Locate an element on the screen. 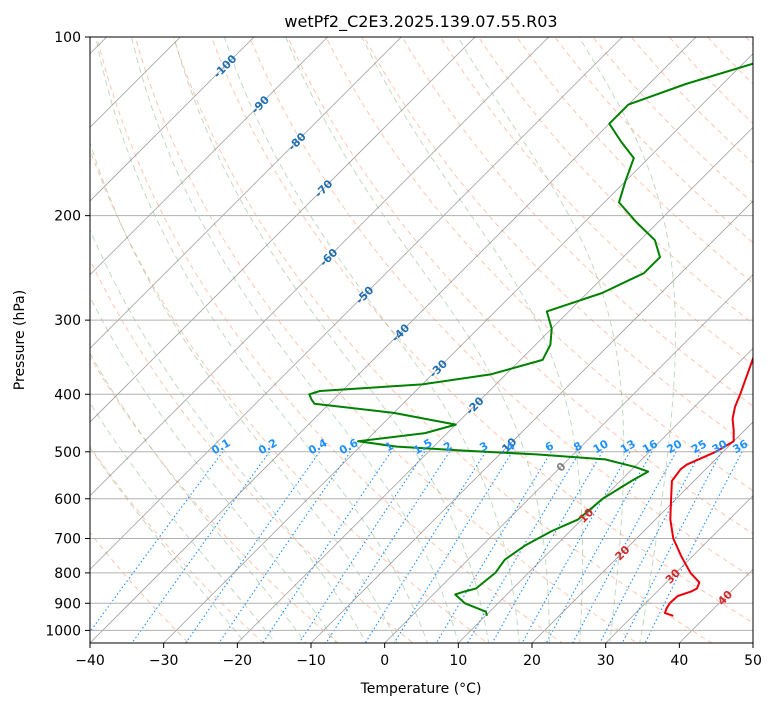 The height and width of the screenshot is (708, 775). mixing-ratio-label: 25 is located at coordinates (699, 446).